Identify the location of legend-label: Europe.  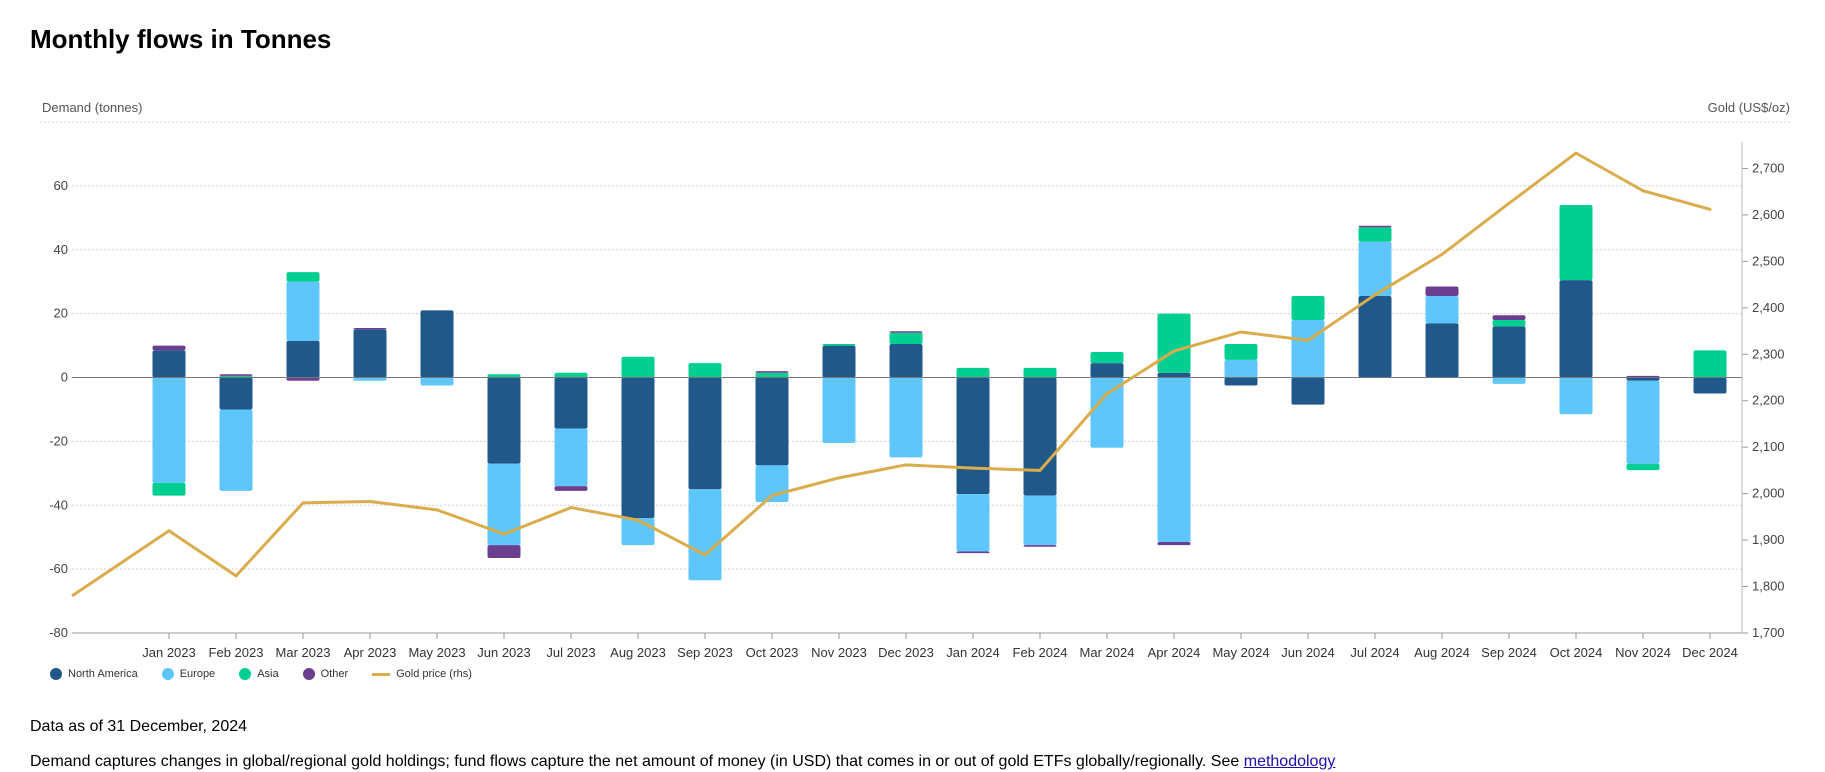
(197, 674).